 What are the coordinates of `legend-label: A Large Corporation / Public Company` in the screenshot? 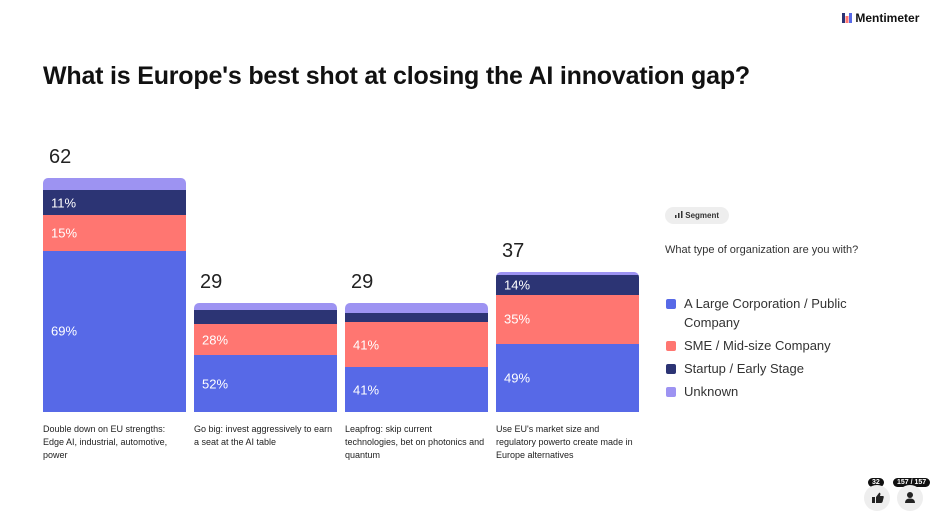 It's located at (765, 313).